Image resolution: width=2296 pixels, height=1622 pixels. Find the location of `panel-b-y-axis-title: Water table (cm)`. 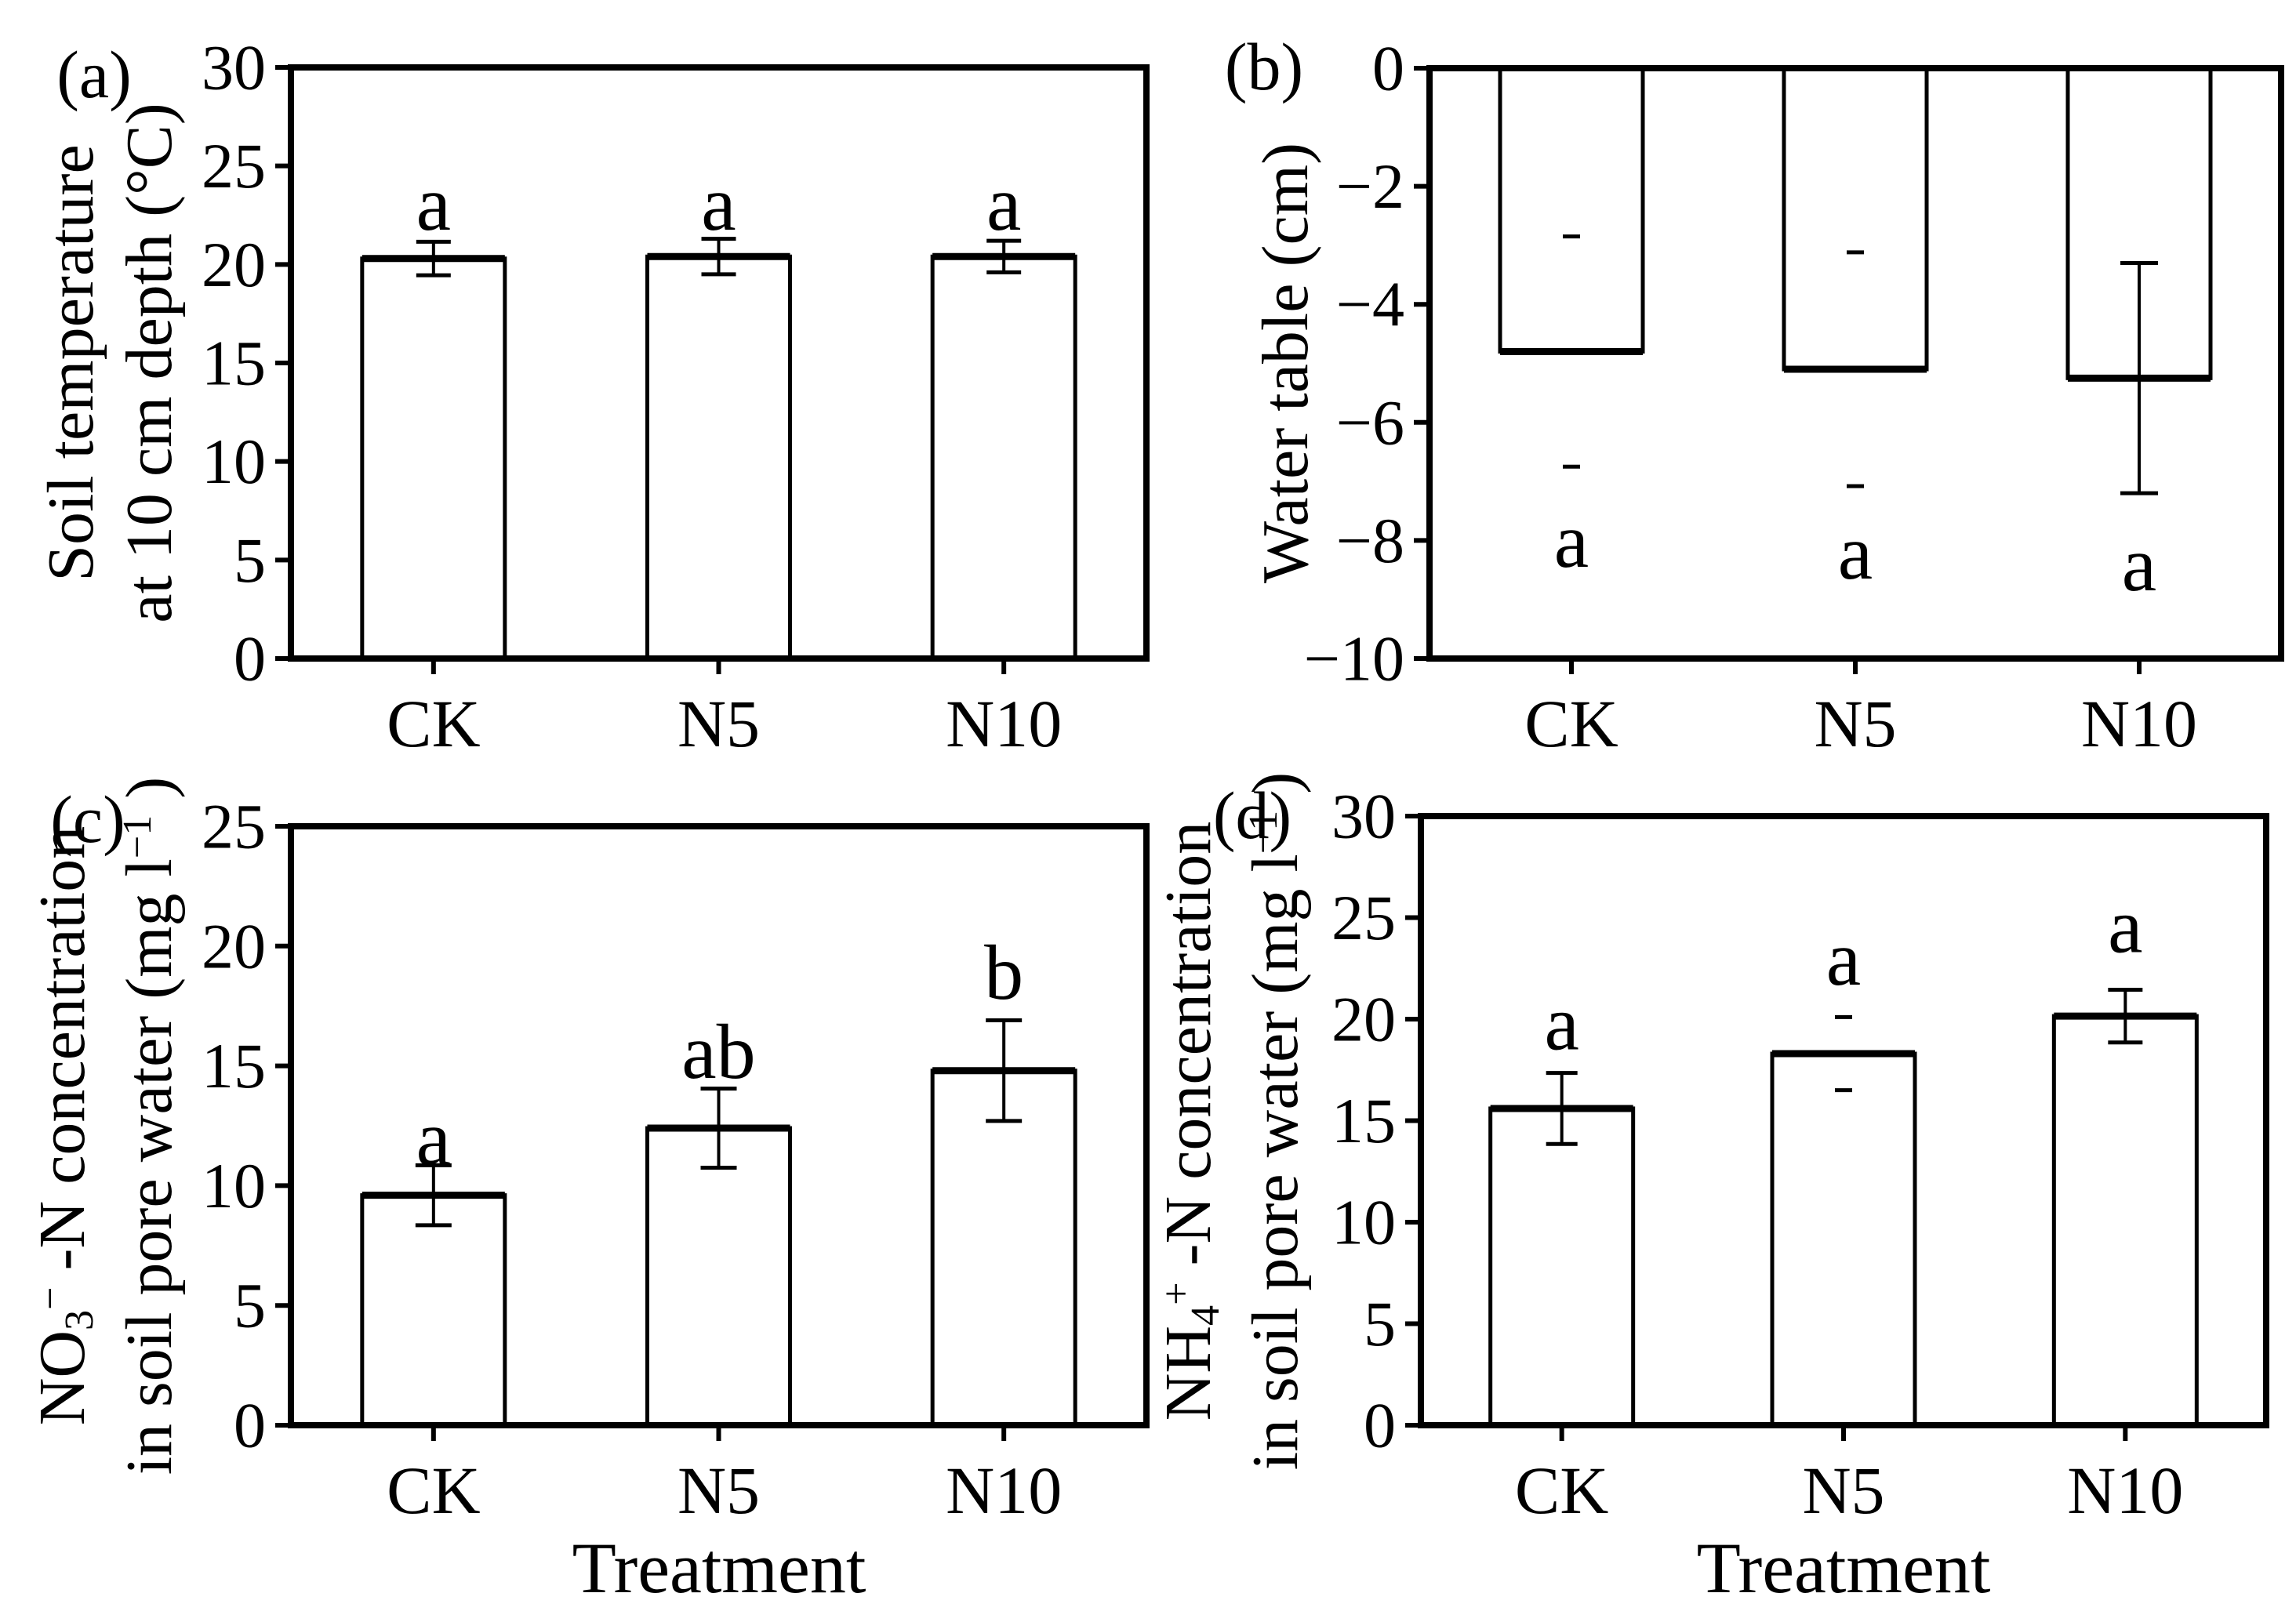

panel-b-y-axis-title: Water table (cm) is located at coordinates (1286, 363).